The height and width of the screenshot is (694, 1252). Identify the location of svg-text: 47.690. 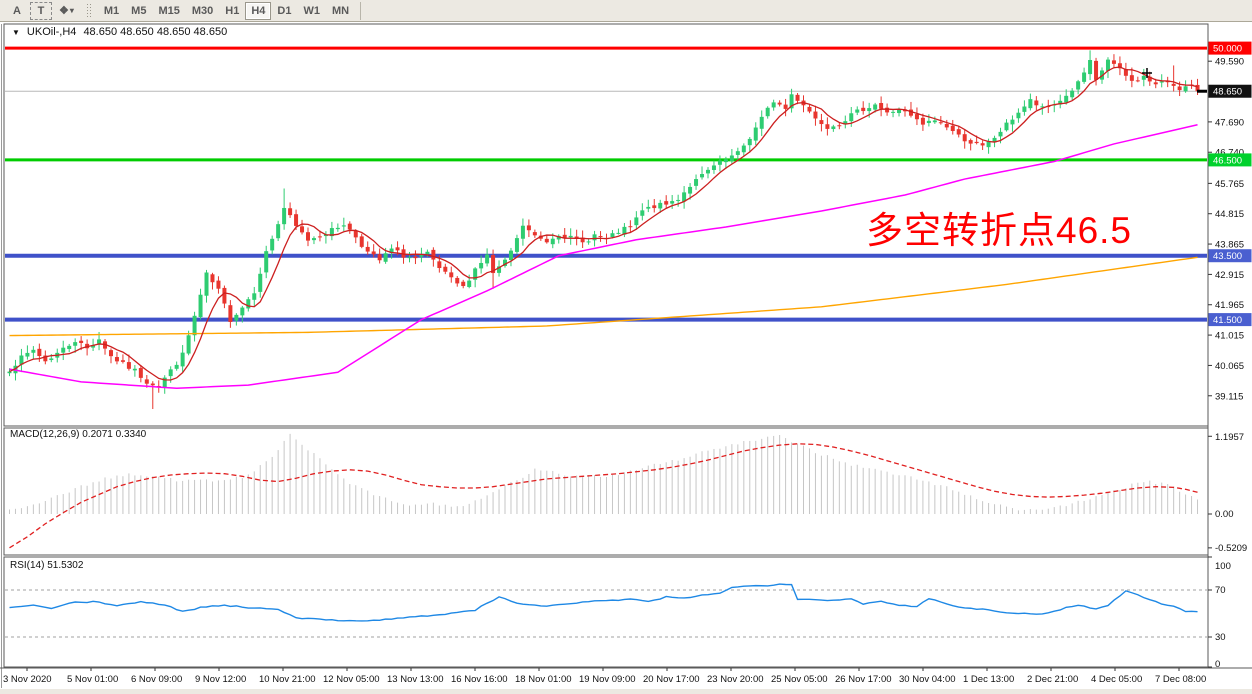
(1229, 122).